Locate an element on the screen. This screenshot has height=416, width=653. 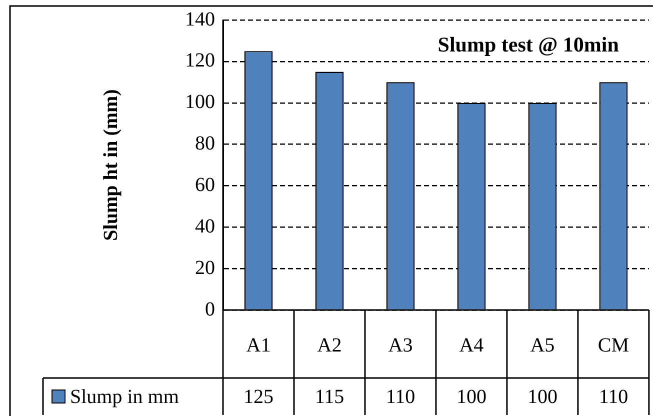
y-tick-label: 40 is located at coordinates (205, 226).